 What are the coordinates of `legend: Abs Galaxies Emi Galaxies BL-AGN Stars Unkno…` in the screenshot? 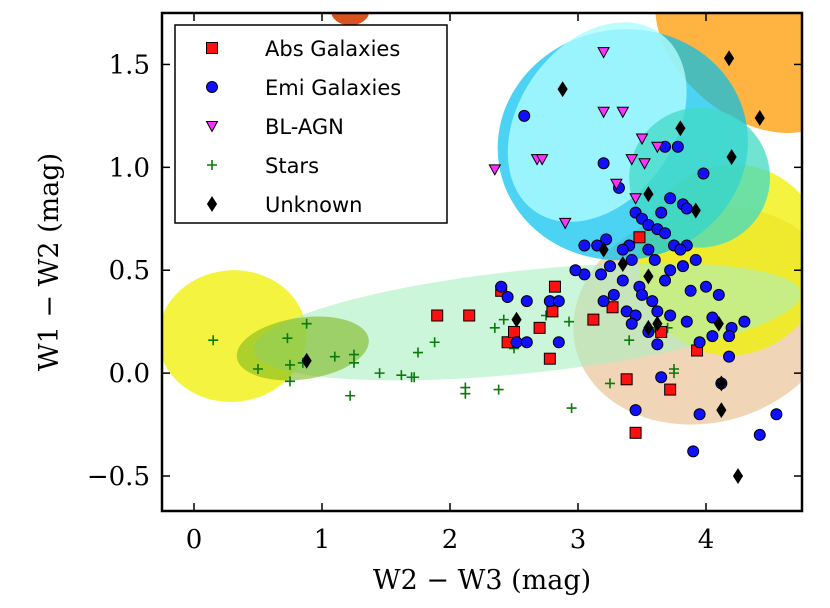 It's located at (311, 124).